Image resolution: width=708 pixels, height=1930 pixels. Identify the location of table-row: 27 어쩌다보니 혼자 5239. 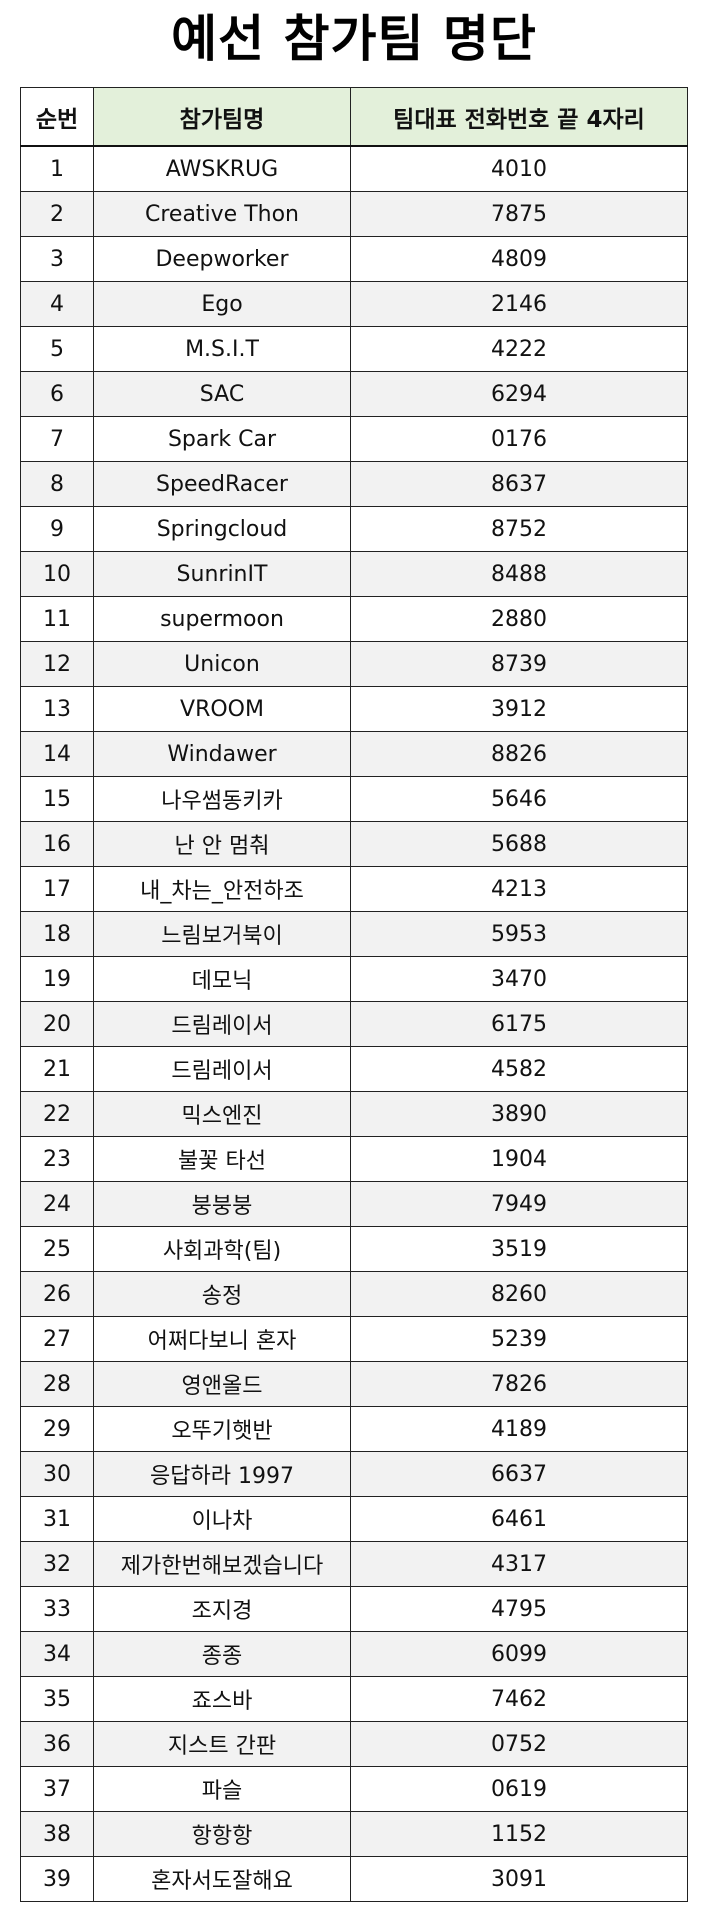
(354, 1339).